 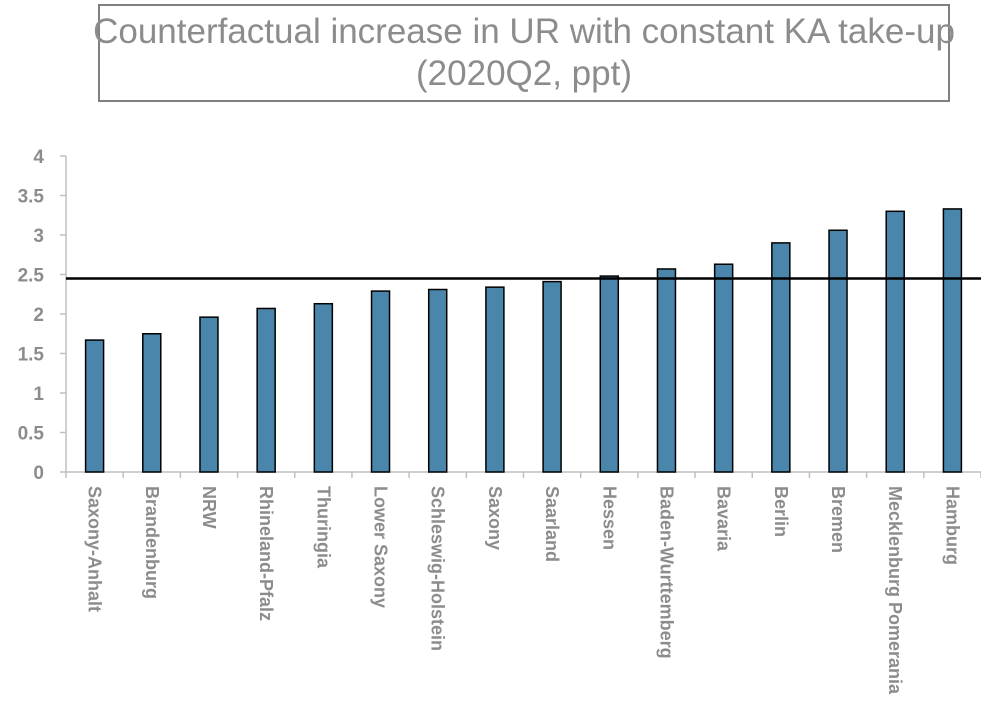 I want to click on category-label: Berlin, so click(x=781, y=511).